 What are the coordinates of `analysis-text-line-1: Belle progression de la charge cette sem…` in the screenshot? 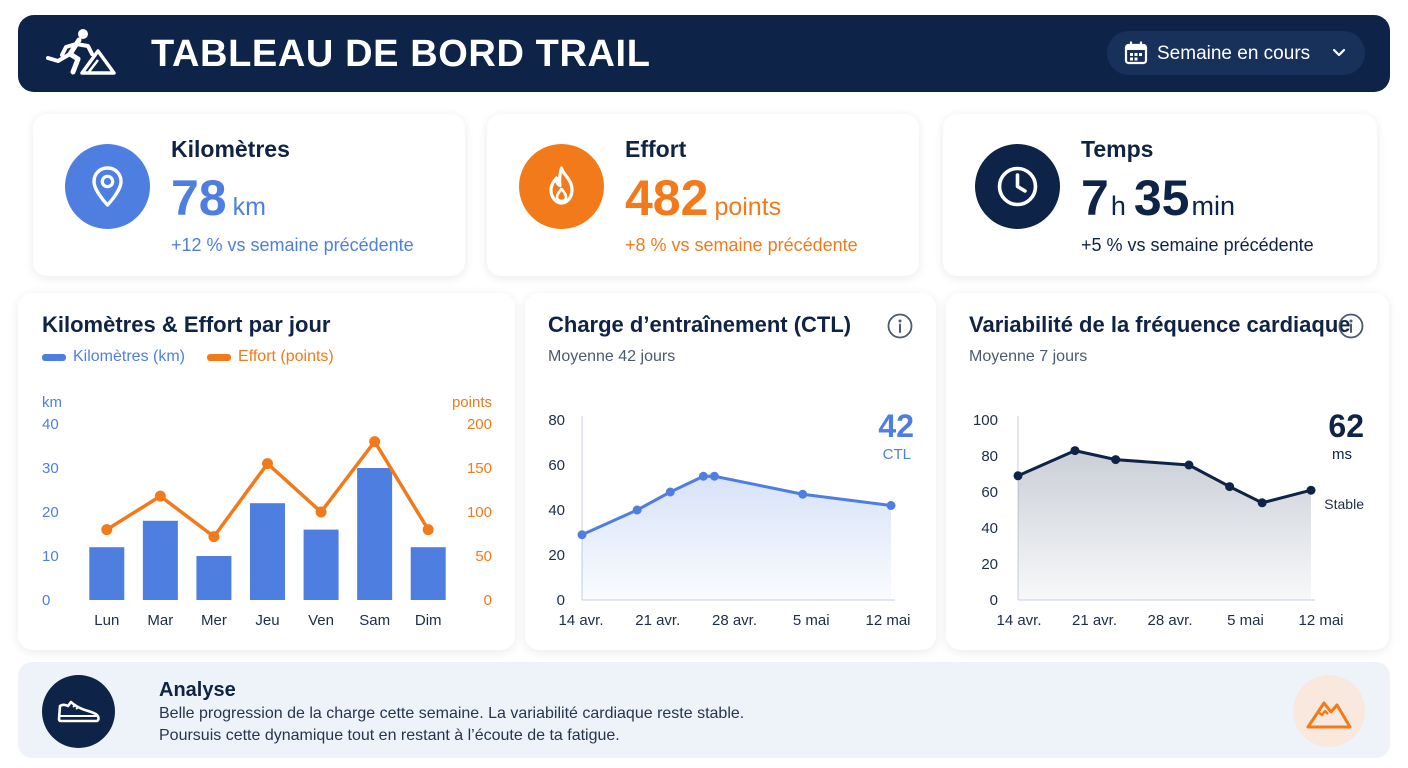 It's located at (452, 713).